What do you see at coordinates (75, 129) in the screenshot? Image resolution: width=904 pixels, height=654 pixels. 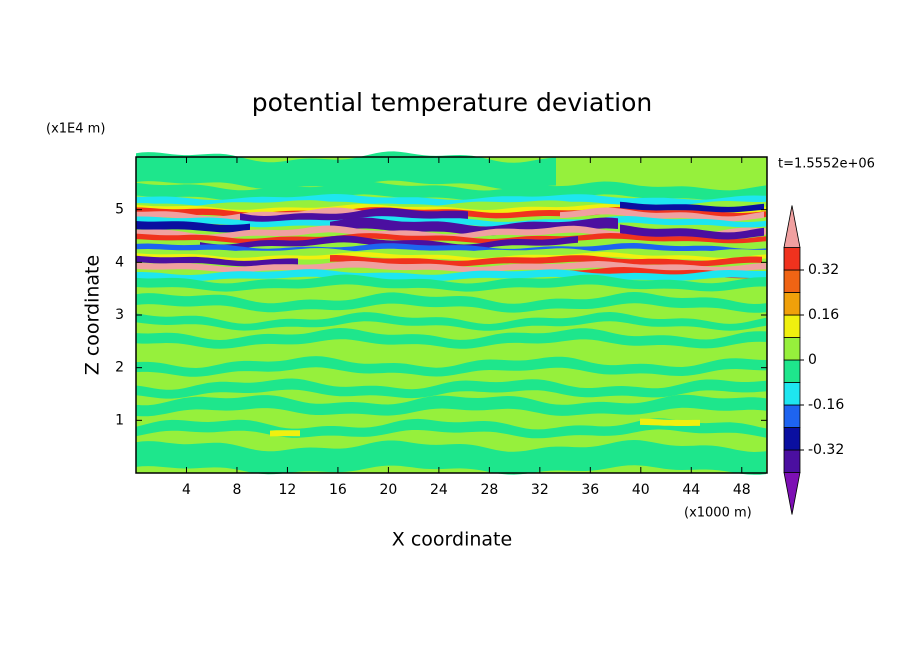 I see `y-unit: (x1E4 m)` at bounding box center [75, 129].